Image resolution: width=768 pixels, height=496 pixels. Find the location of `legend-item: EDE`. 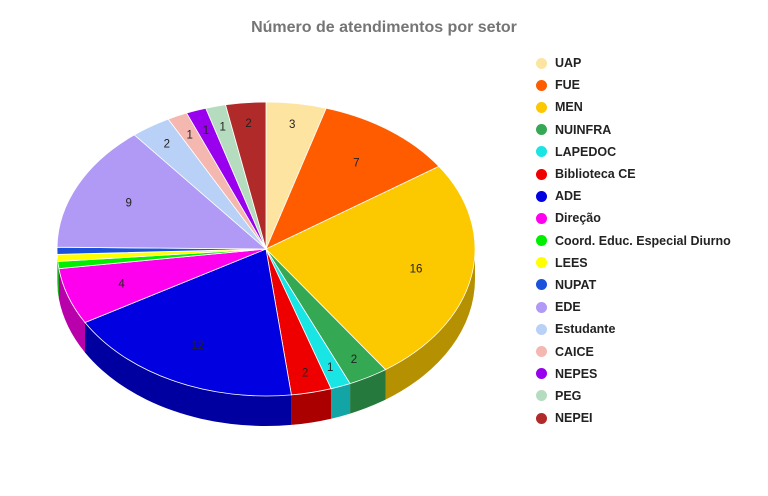

legend-item: EDE is located at coordinates (650, 307).